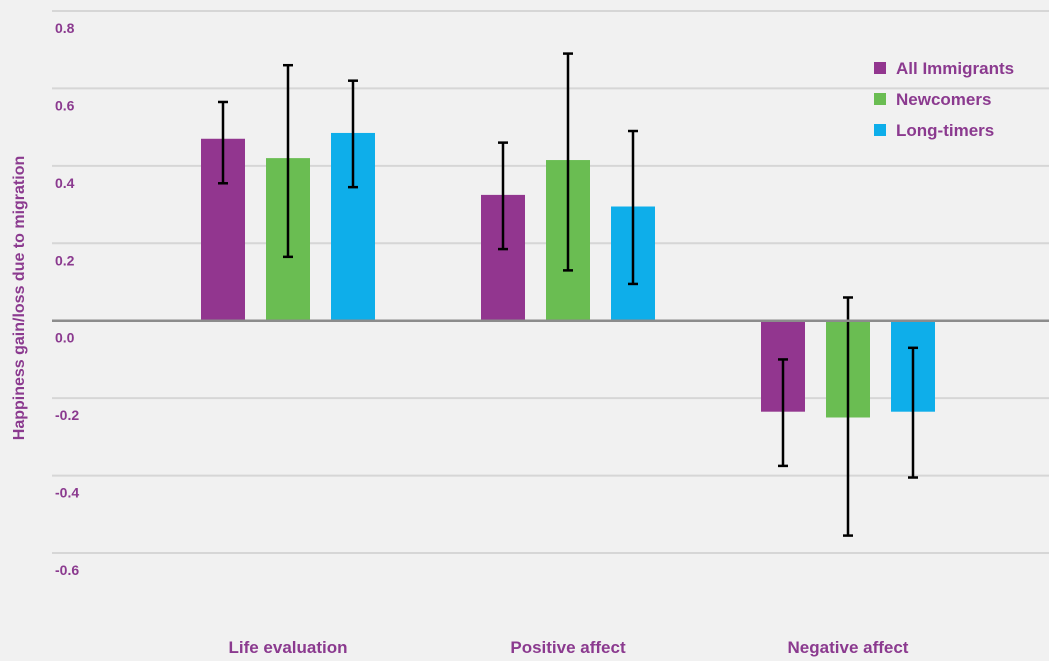 This screenshot has height=661, width=1049. I want to click on legend-label: All Immigrants, so click(955, 68).